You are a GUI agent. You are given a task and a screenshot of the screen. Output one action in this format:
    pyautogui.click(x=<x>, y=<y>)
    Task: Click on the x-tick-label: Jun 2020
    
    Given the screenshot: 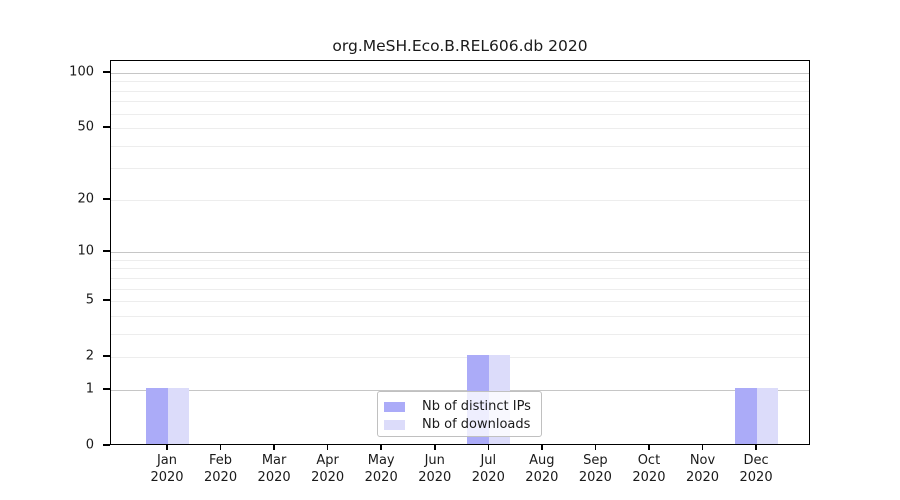 What is the action you would take?
    pyautogui.click(x=435, y=469)
    